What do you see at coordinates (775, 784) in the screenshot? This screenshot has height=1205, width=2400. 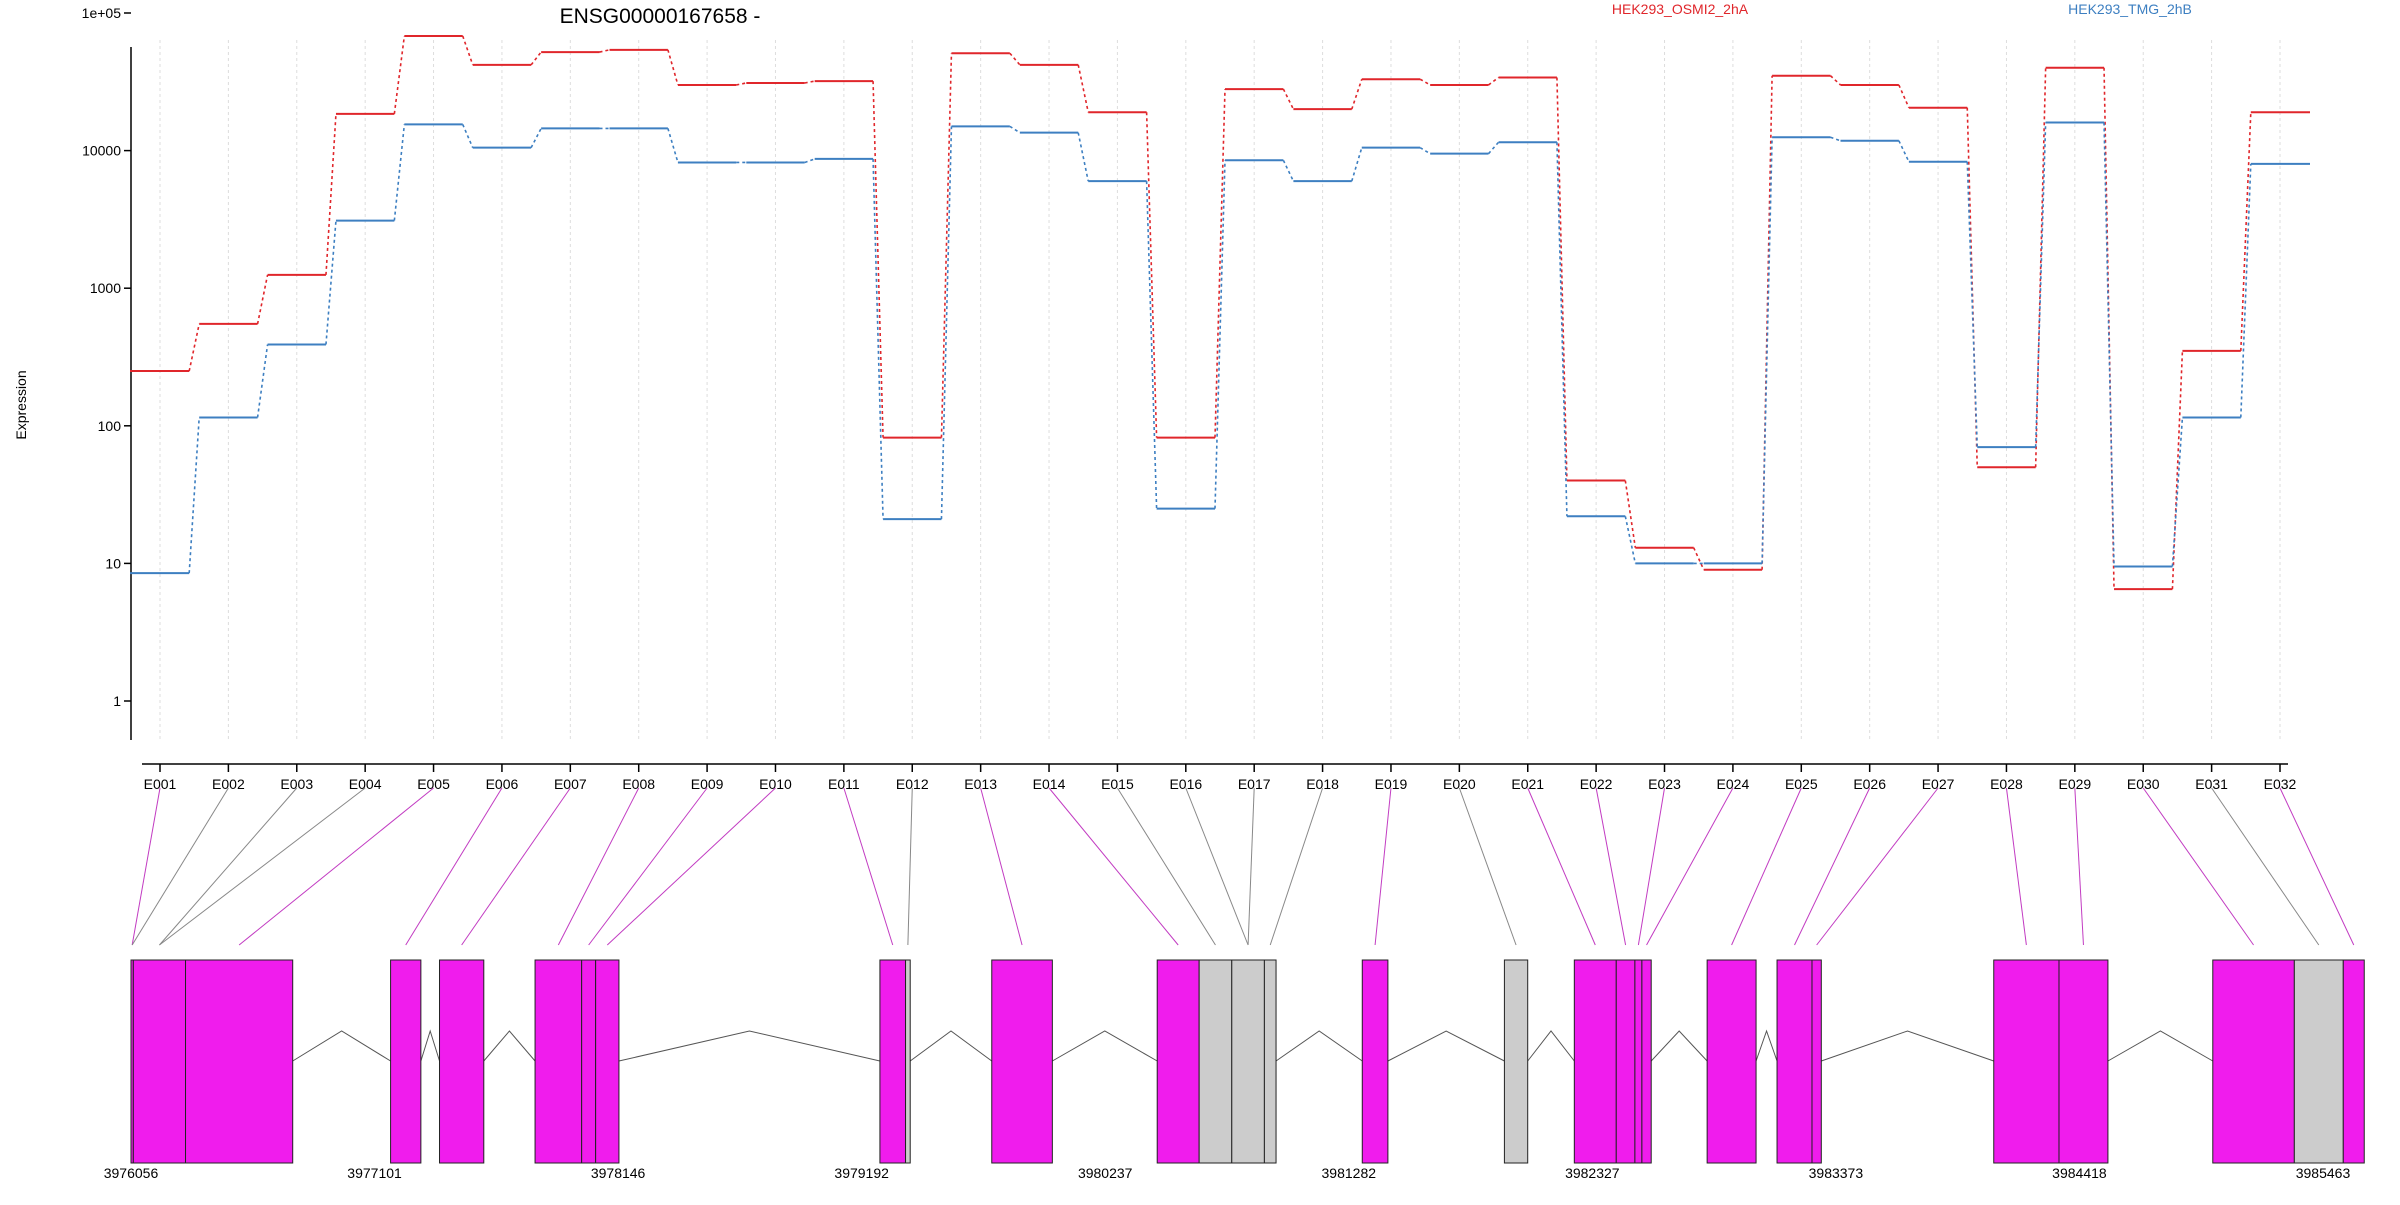 I see `x-tick-label: E010` at bounding box center [775, 784].